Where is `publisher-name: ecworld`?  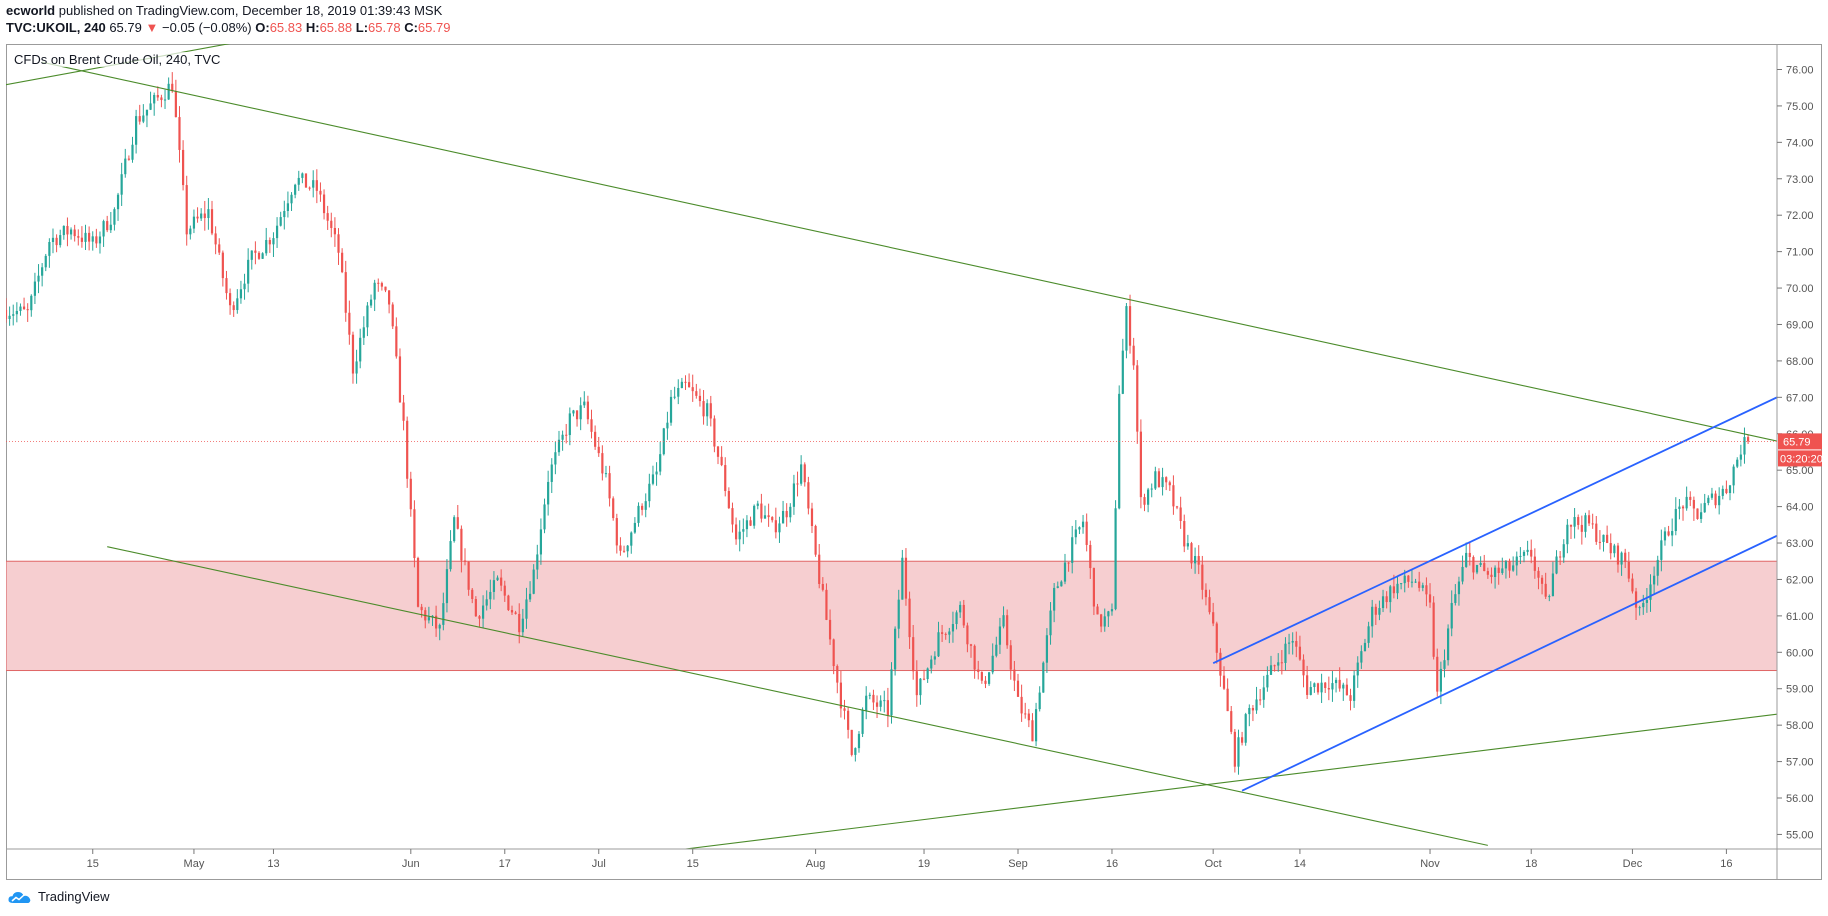 publisher-name: ecworld is located at coordinates (31, 10).